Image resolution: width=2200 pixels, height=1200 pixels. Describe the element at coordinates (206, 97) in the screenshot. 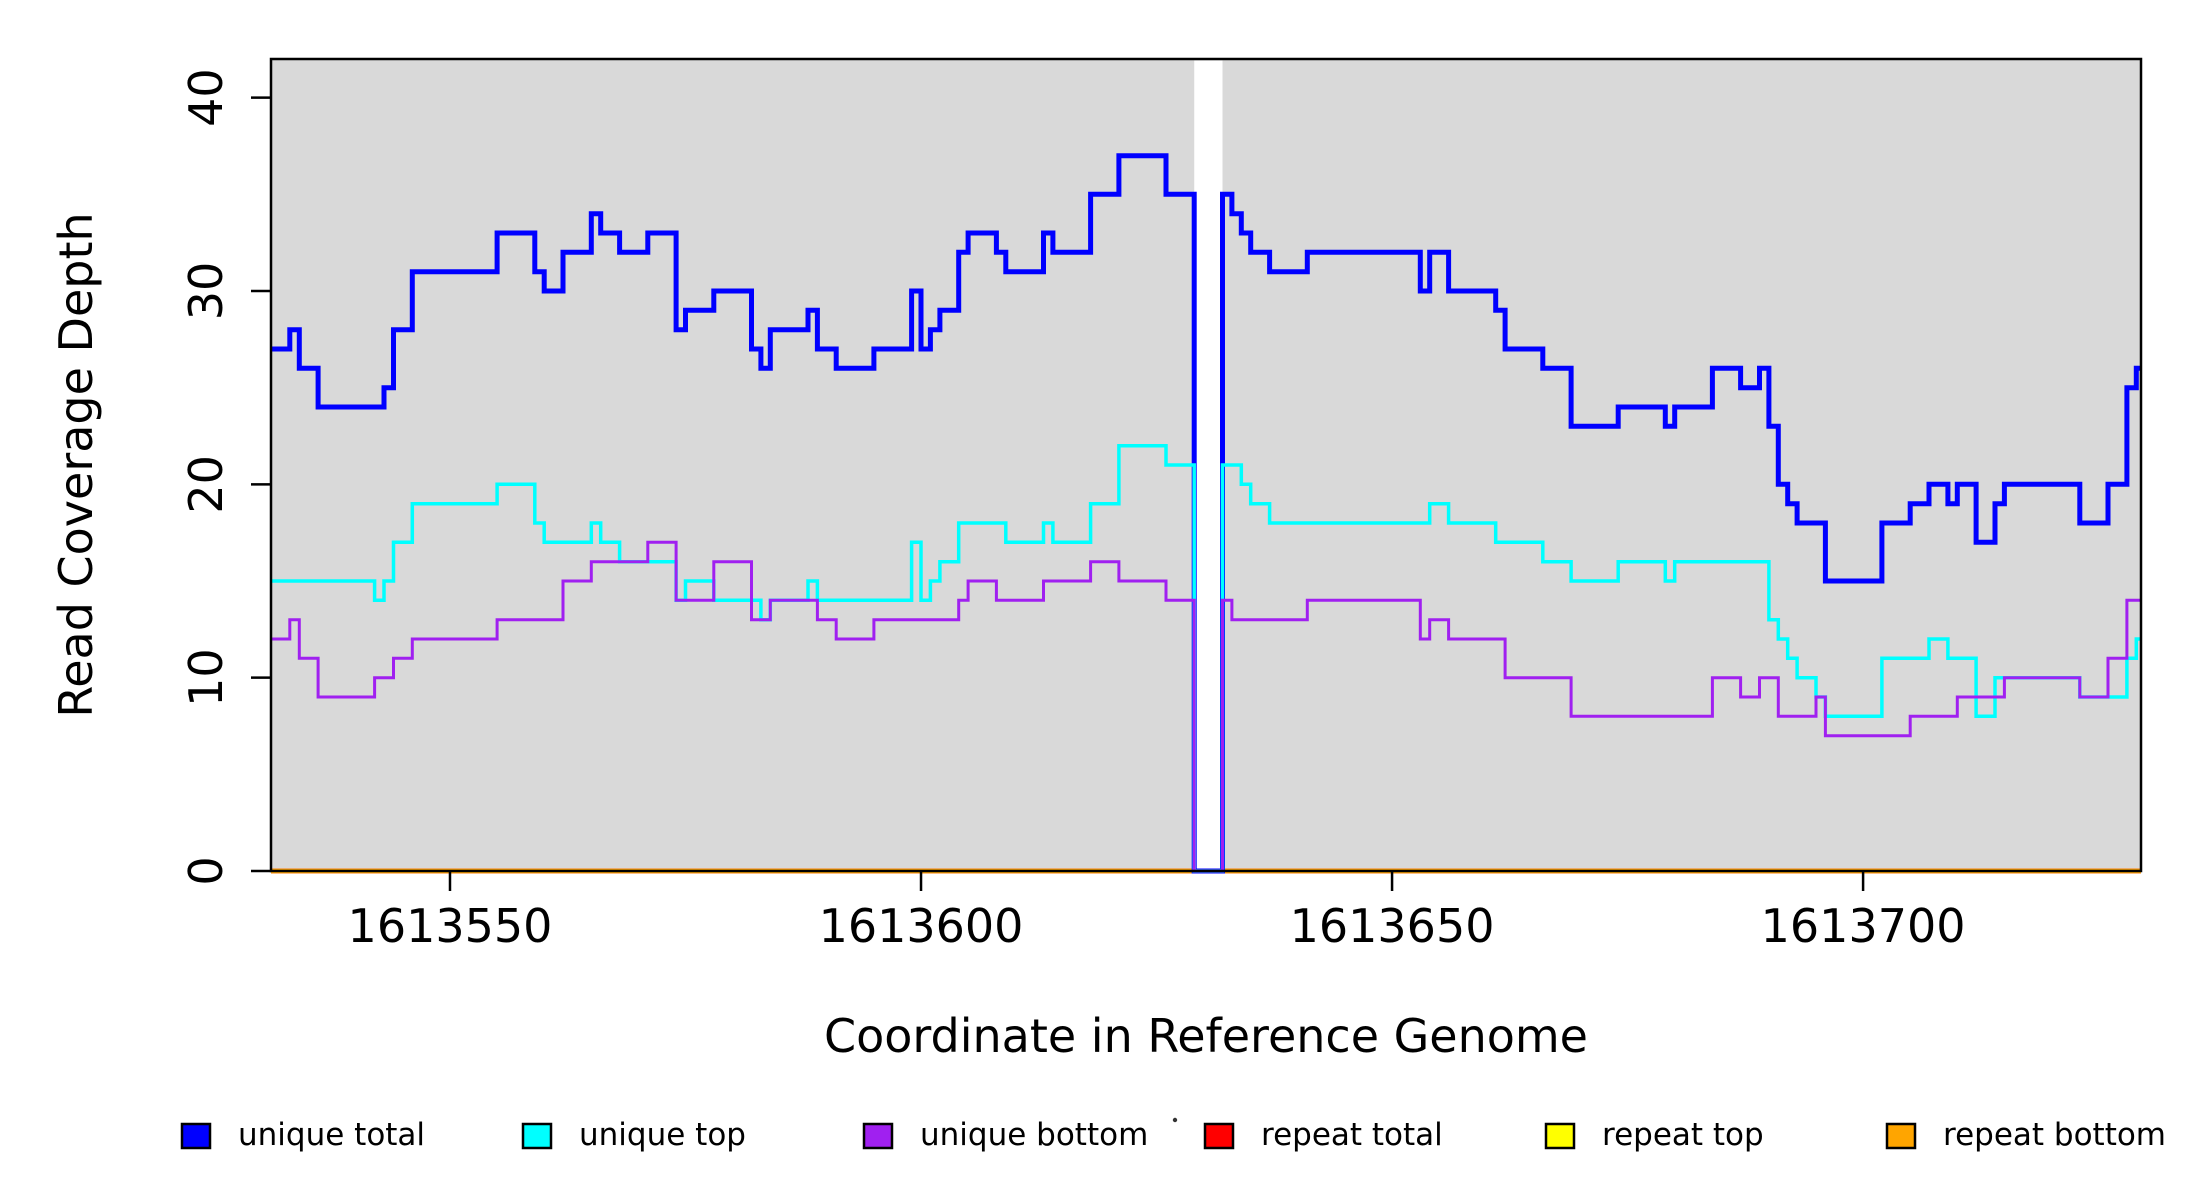

I see `y-tick-label: 40` at that location.